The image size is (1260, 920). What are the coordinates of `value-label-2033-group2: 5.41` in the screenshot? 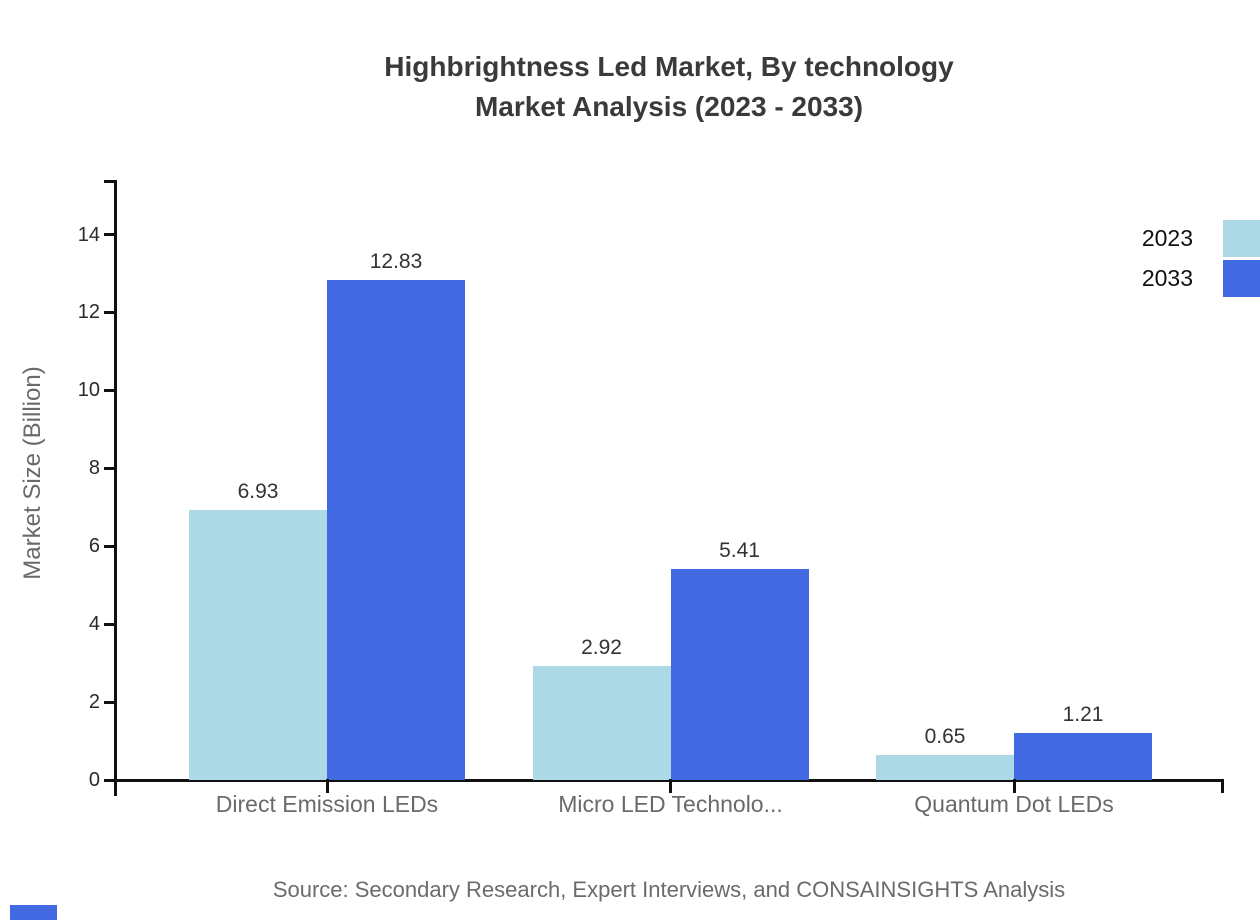 It's located at (739, 551).